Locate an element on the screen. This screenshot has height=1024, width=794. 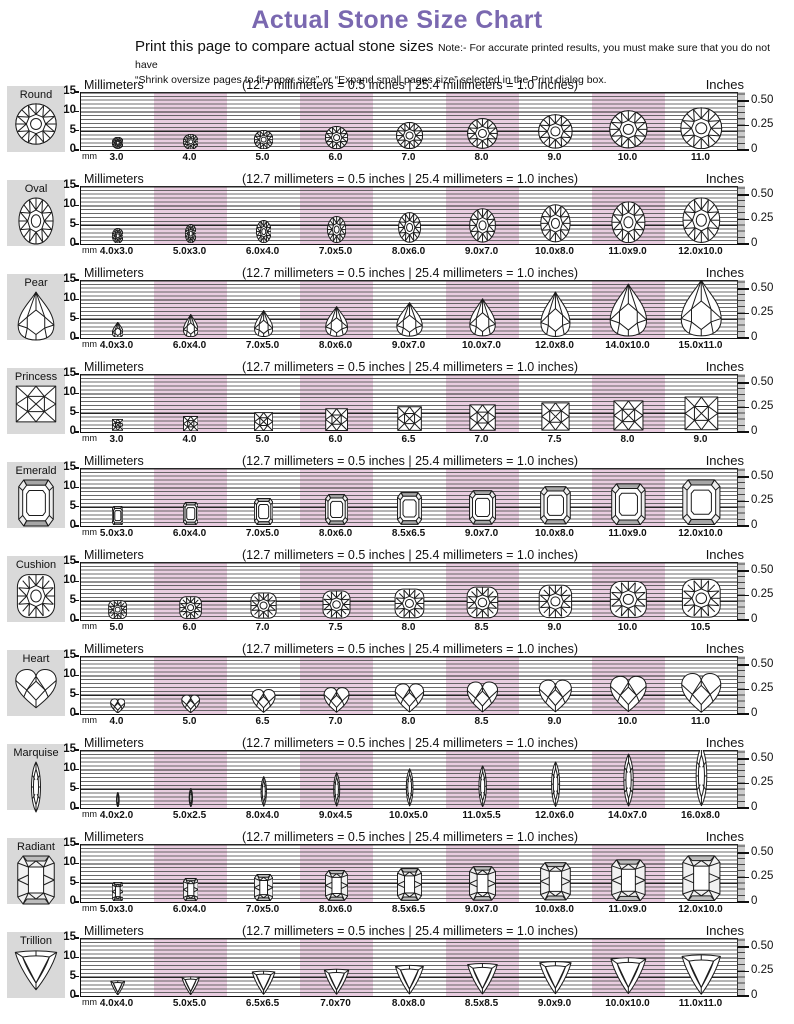
size-label: 7.0 is located at coordinates (408, 157).